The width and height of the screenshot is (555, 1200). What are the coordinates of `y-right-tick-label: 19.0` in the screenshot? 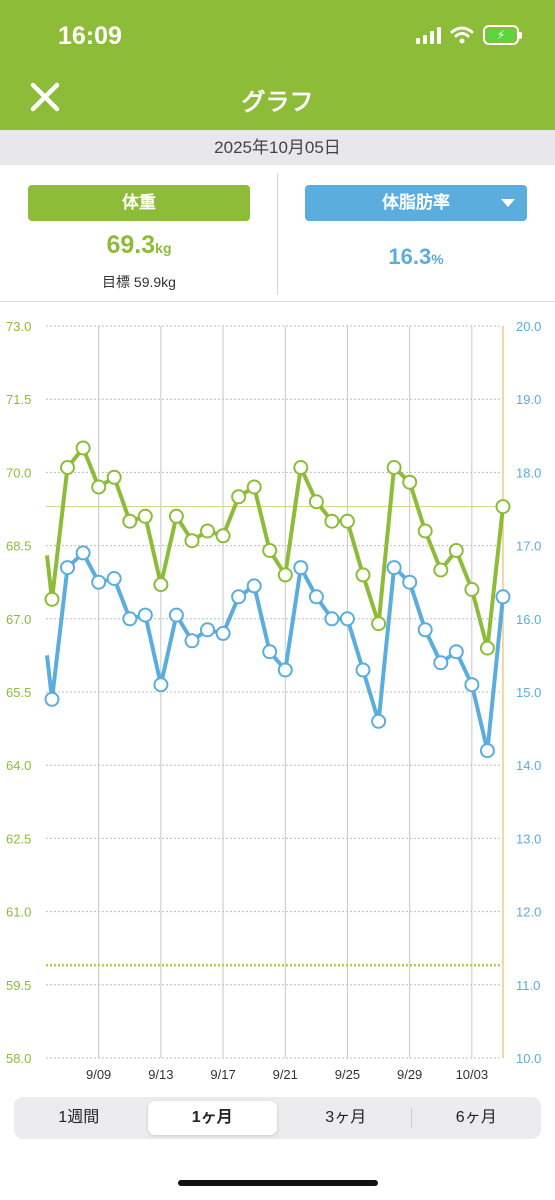 It's located at (528, 399).